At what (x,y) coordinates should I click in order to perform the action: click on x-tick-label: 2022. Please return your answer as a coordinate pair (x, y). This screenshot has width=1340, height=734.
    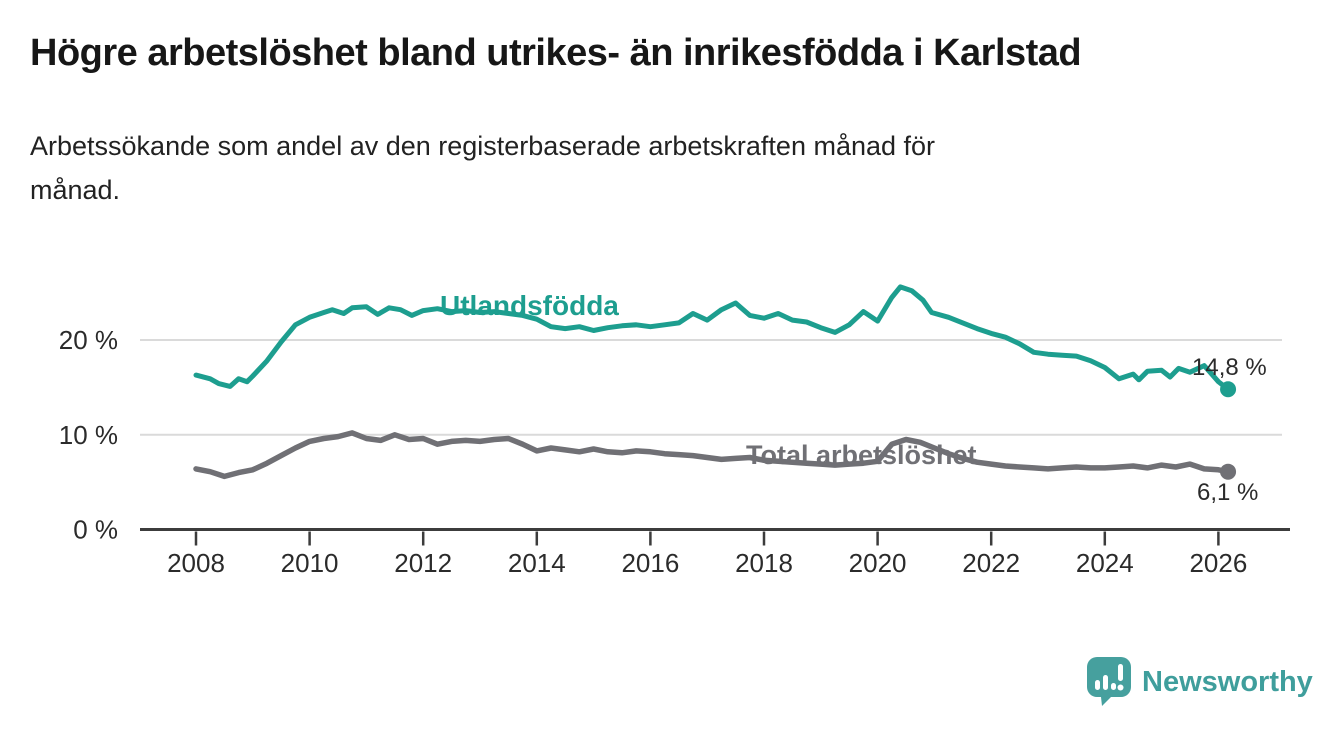
    Looking at the image, I should click on (991, 563).